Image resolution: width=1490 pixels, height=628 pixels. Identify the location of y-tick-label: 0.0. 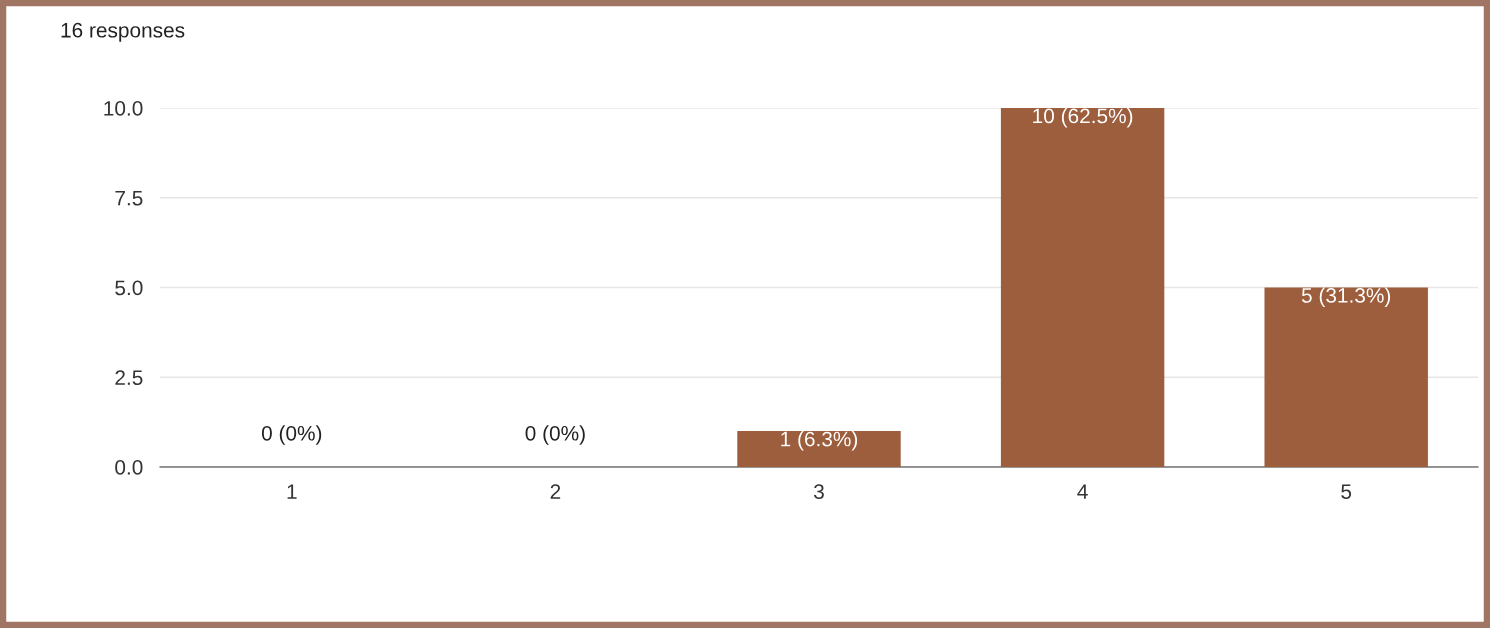
(129, 467).